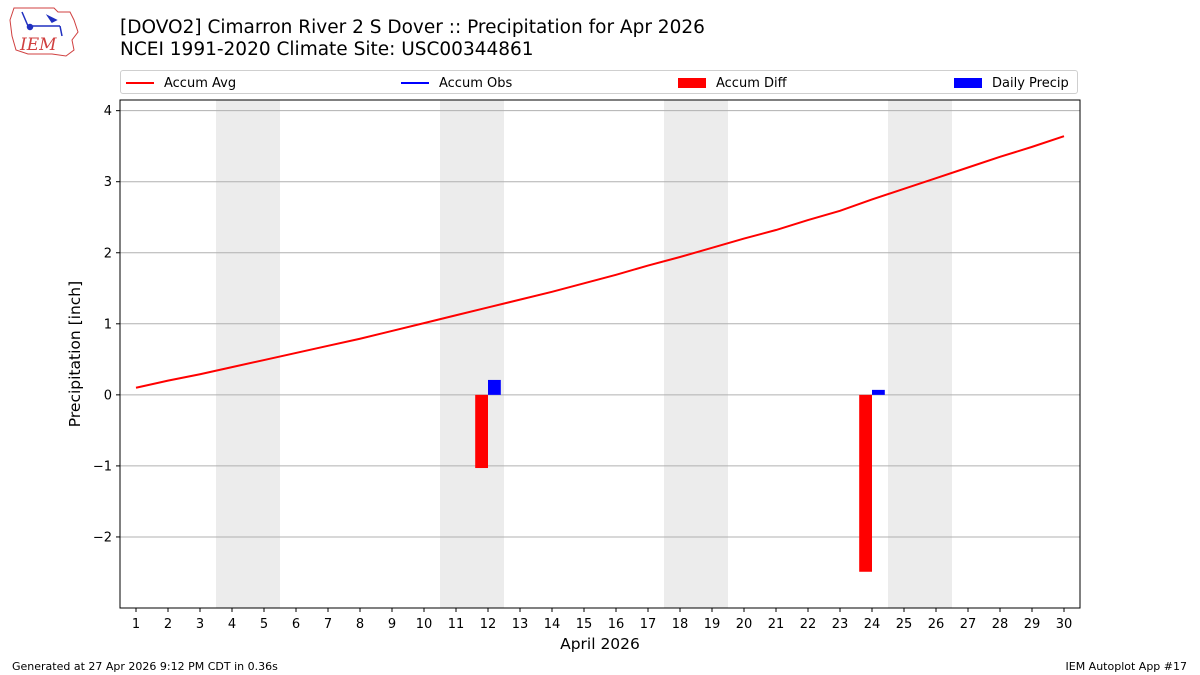 This screenshot has width=1200, height=675. Describe the element at coordinates (136, 624) in the screenshot. I see `x-tick-label: 1` at that location.